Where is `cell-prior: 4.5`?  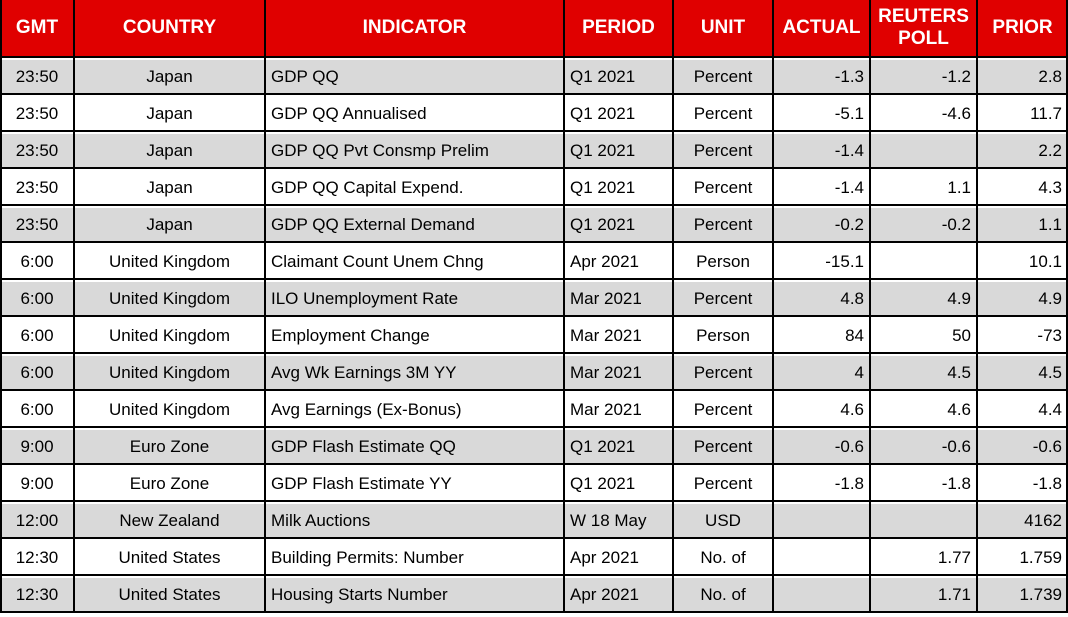 cell-prior: 4.5 is located at coordinates (1022, 373).